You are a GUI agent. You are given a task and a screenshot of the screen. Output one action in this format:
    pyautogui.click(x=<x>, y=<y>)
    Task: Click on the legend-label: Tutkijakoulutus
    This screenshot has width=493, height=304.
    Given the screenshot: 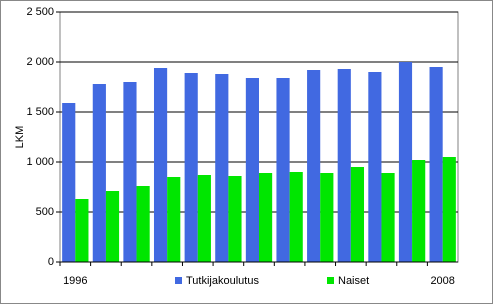 What is the action you would take?
    pyautogui.click(x=222, y=281)
    